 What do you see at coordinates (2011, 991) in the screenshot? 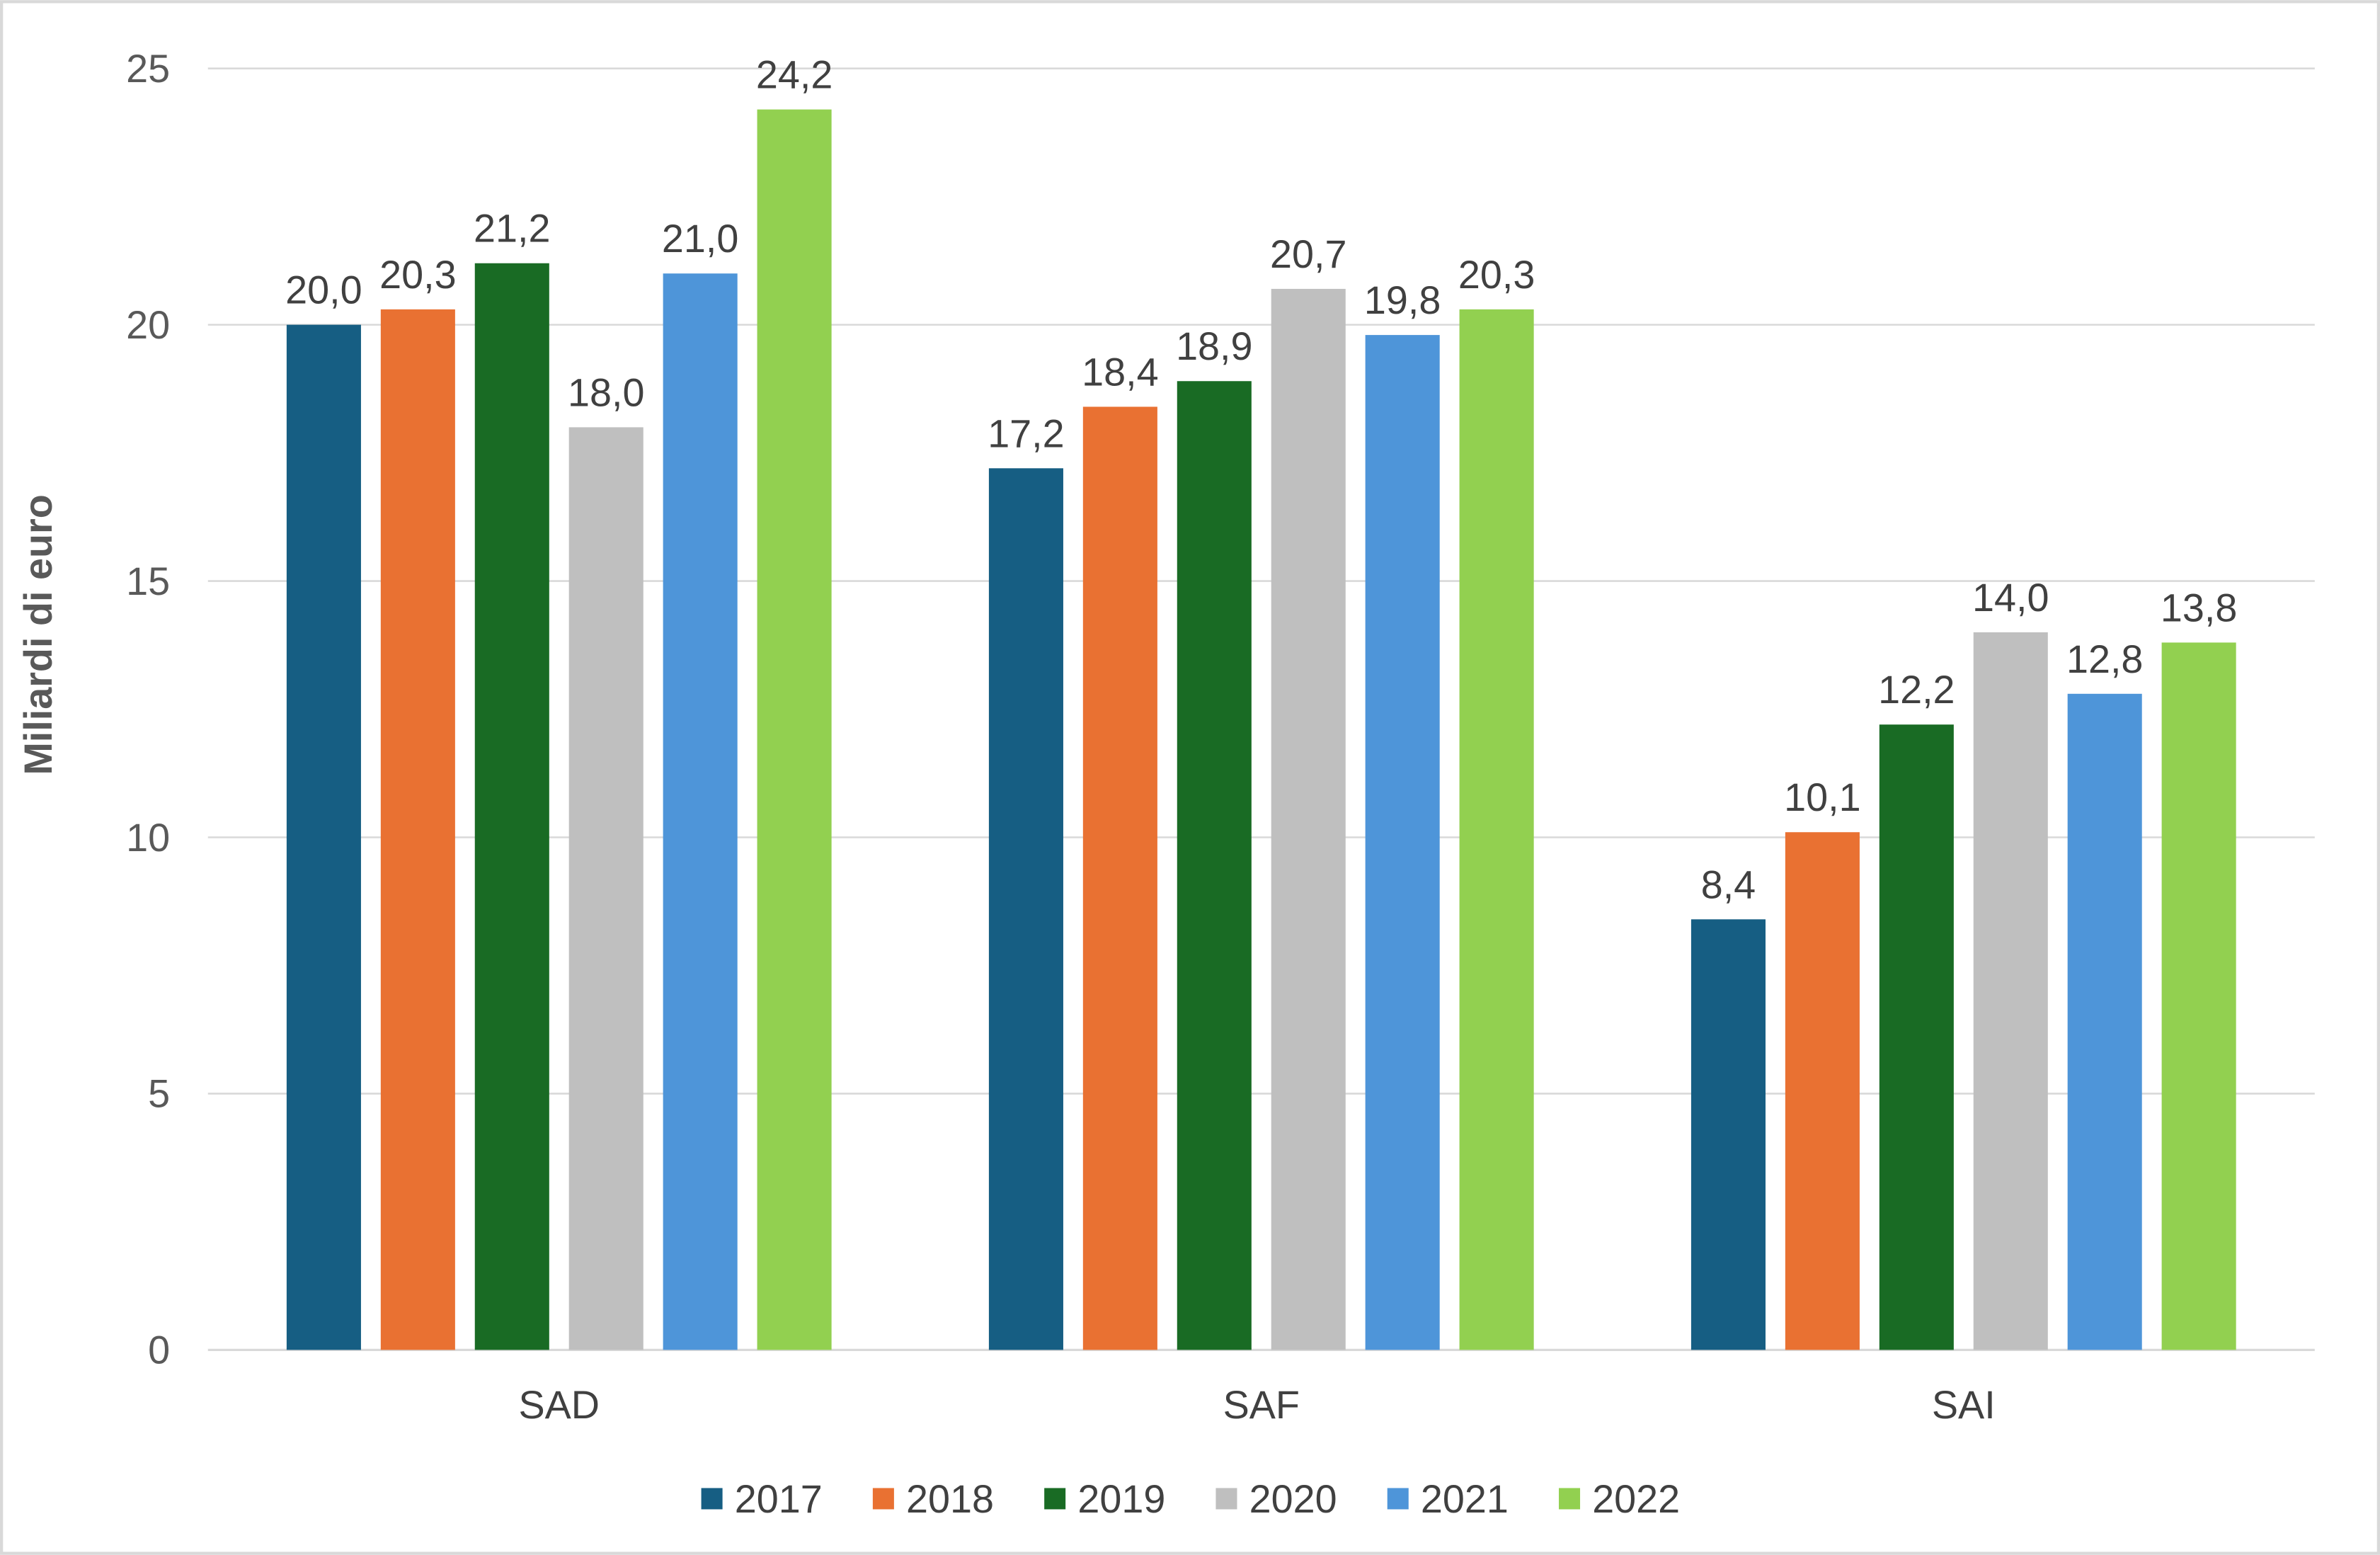
I see `bar-SAI-2020` at bounding box center [2011, 991].